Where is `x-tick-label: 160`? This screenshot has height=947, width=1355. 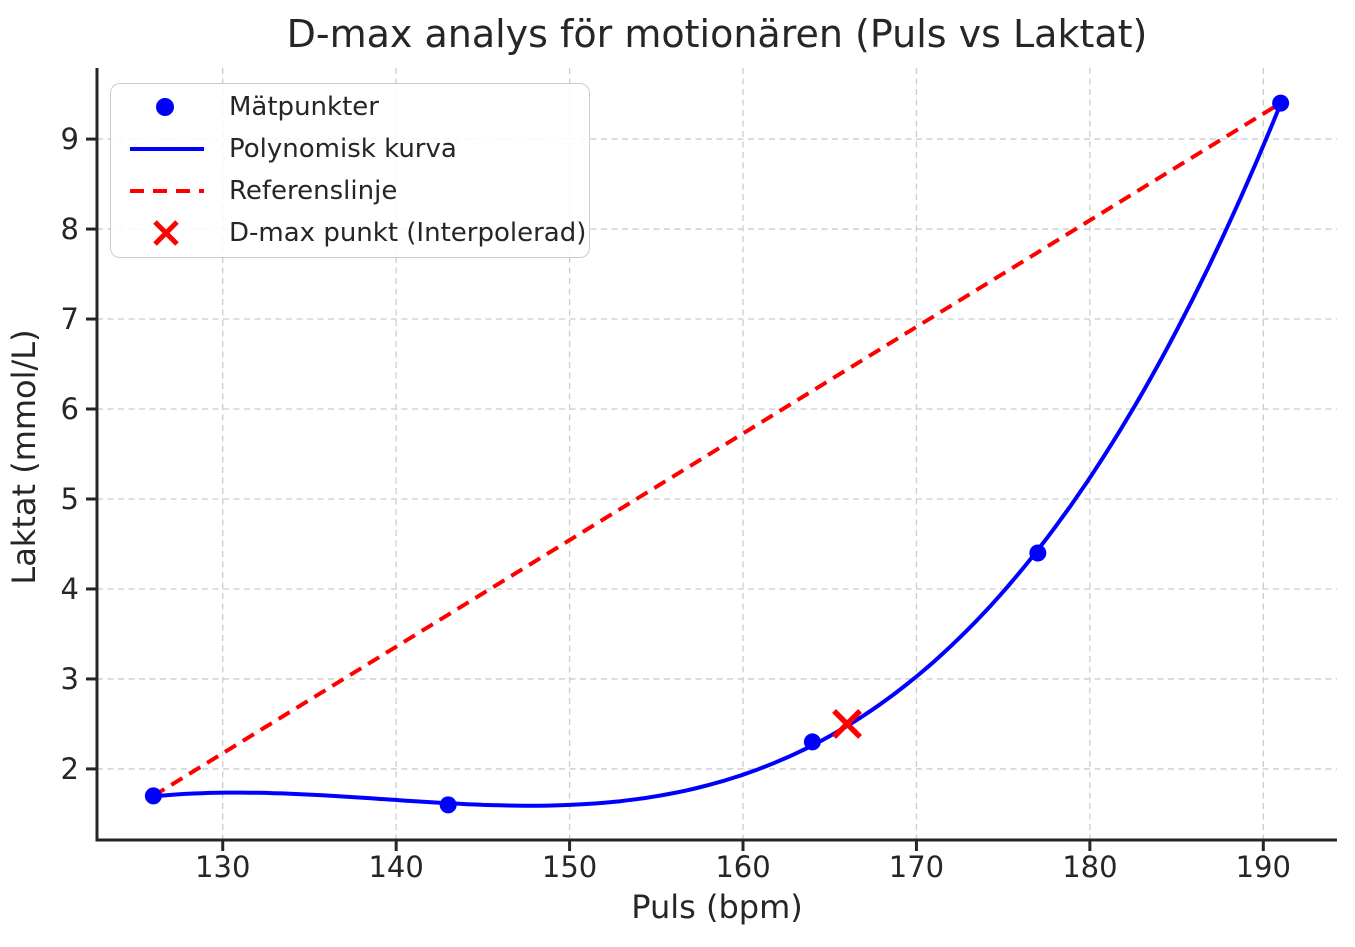
x-tick-label: 160 is located at coordinates (742, 867).